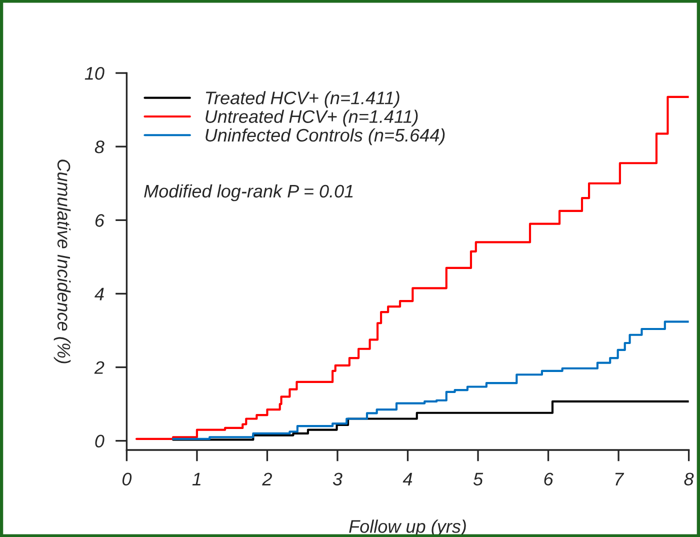 The height and width of the screenshot is (537, 700). I want to click on x-tick-label: 2, so click(267, 479).